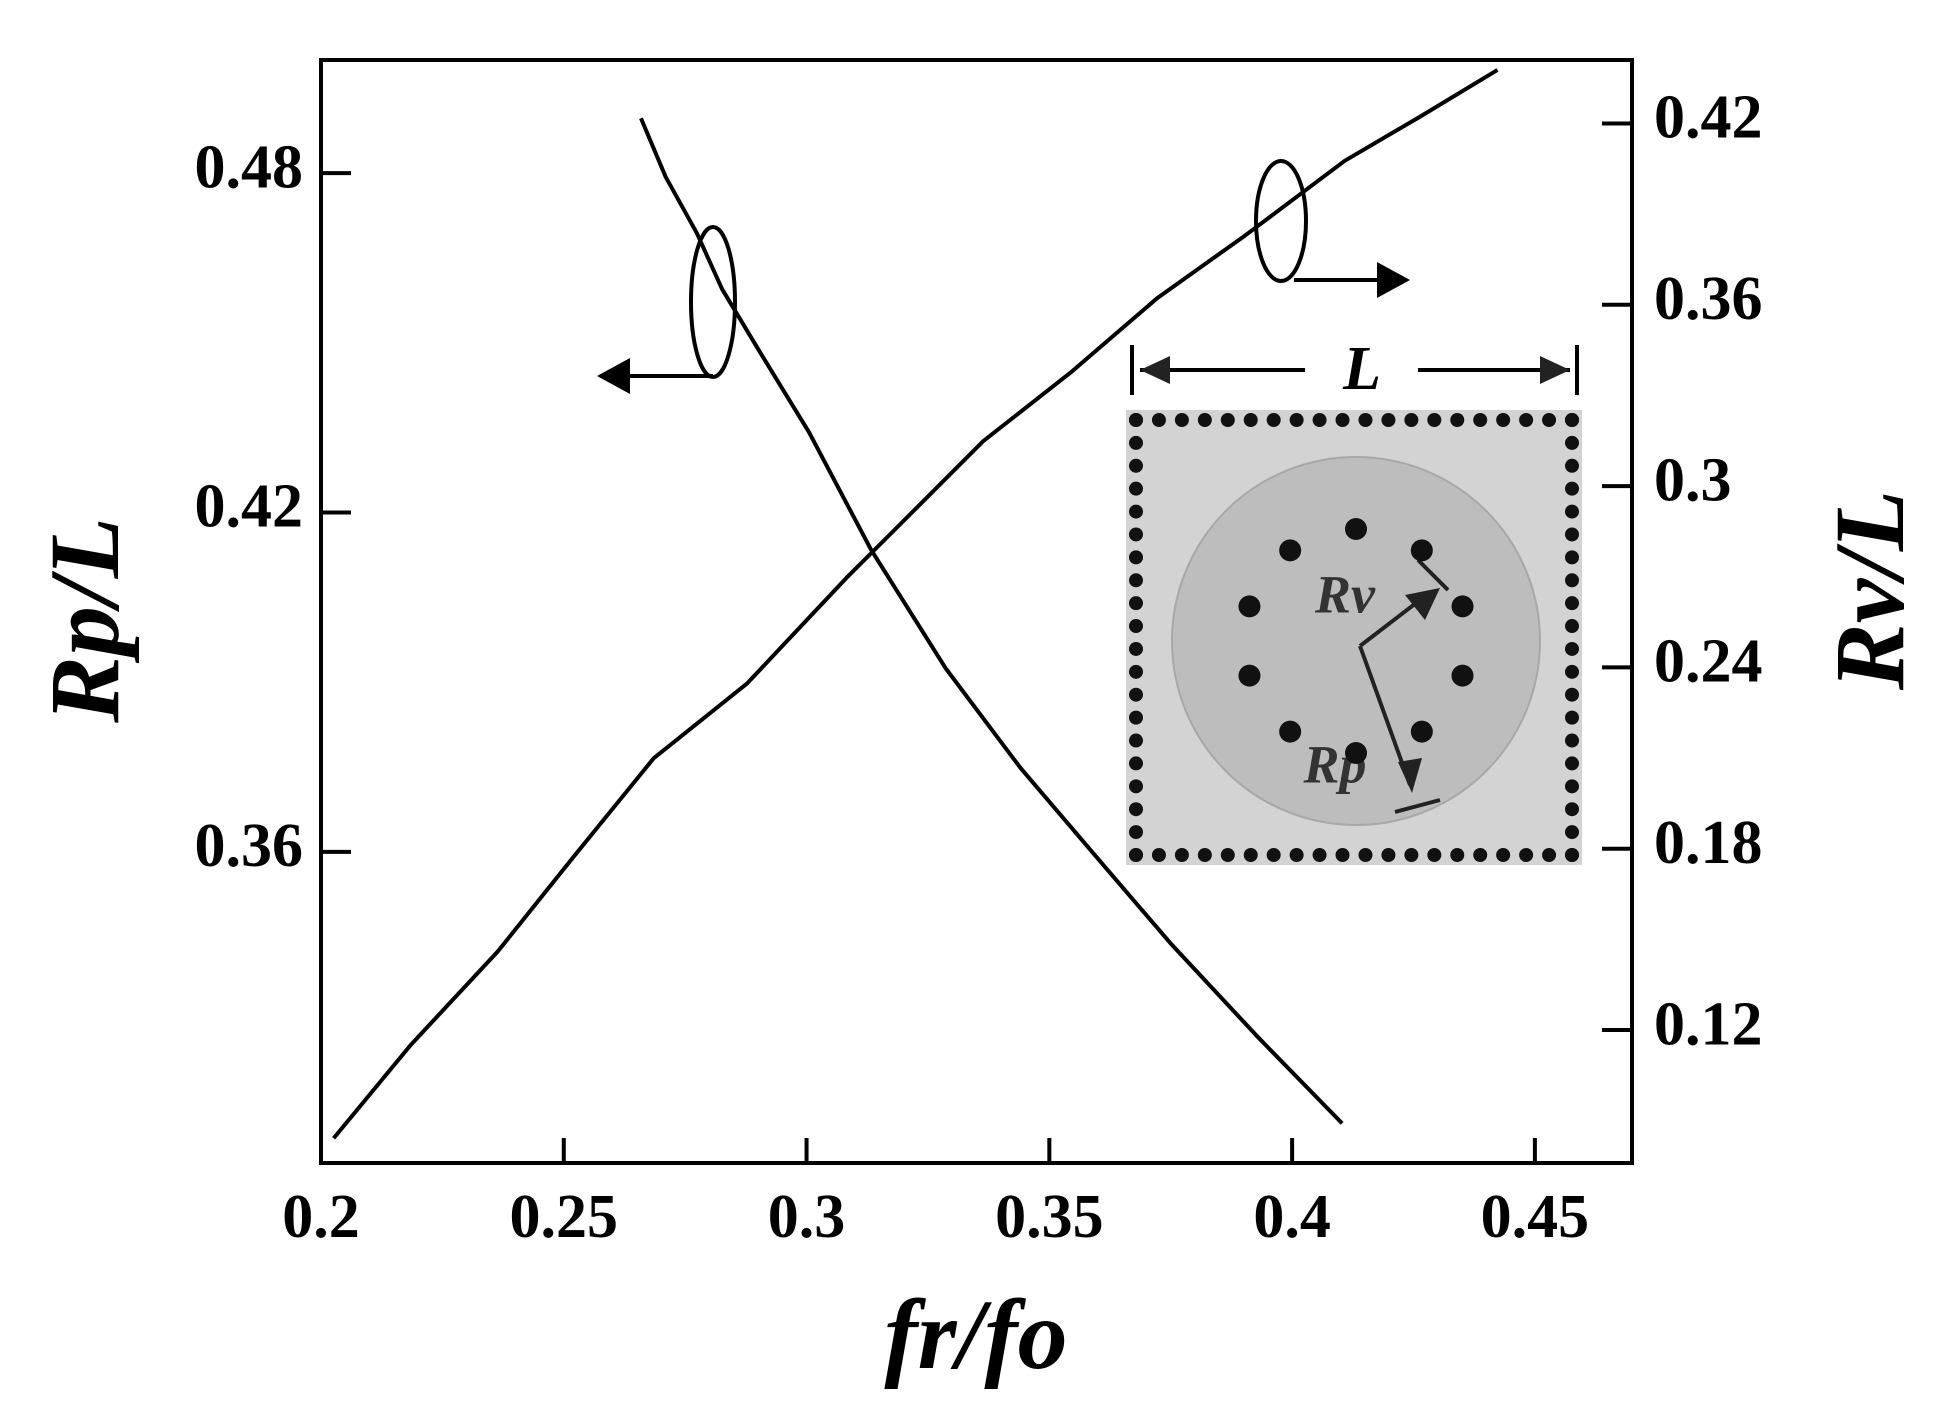 The width and height of the screenshot is (1938, 1419). Describe the element at coordinates (1049, 1217) in the screenshot. I see `x-tick-label: 0.35` at that location.